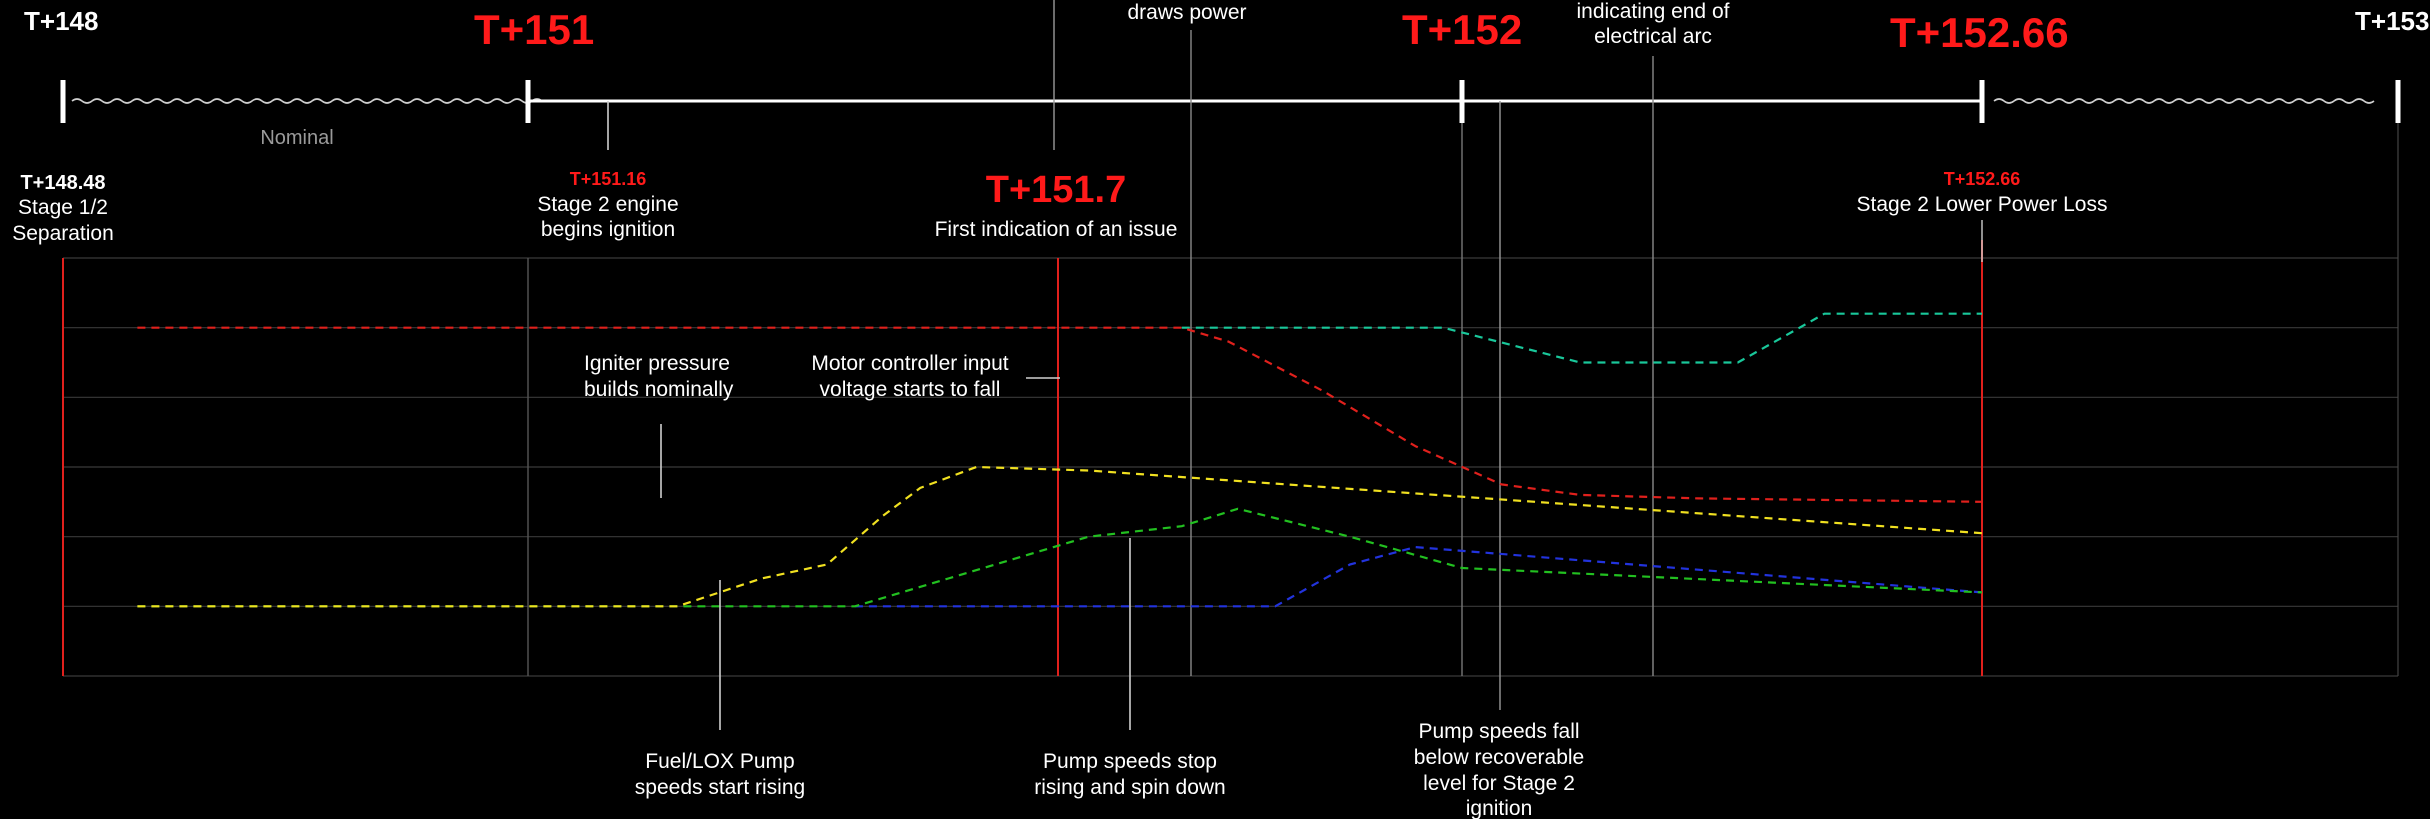  I want to click on annotation-pump-stop-l1: Pump speeds stop, so click(1130, 761).